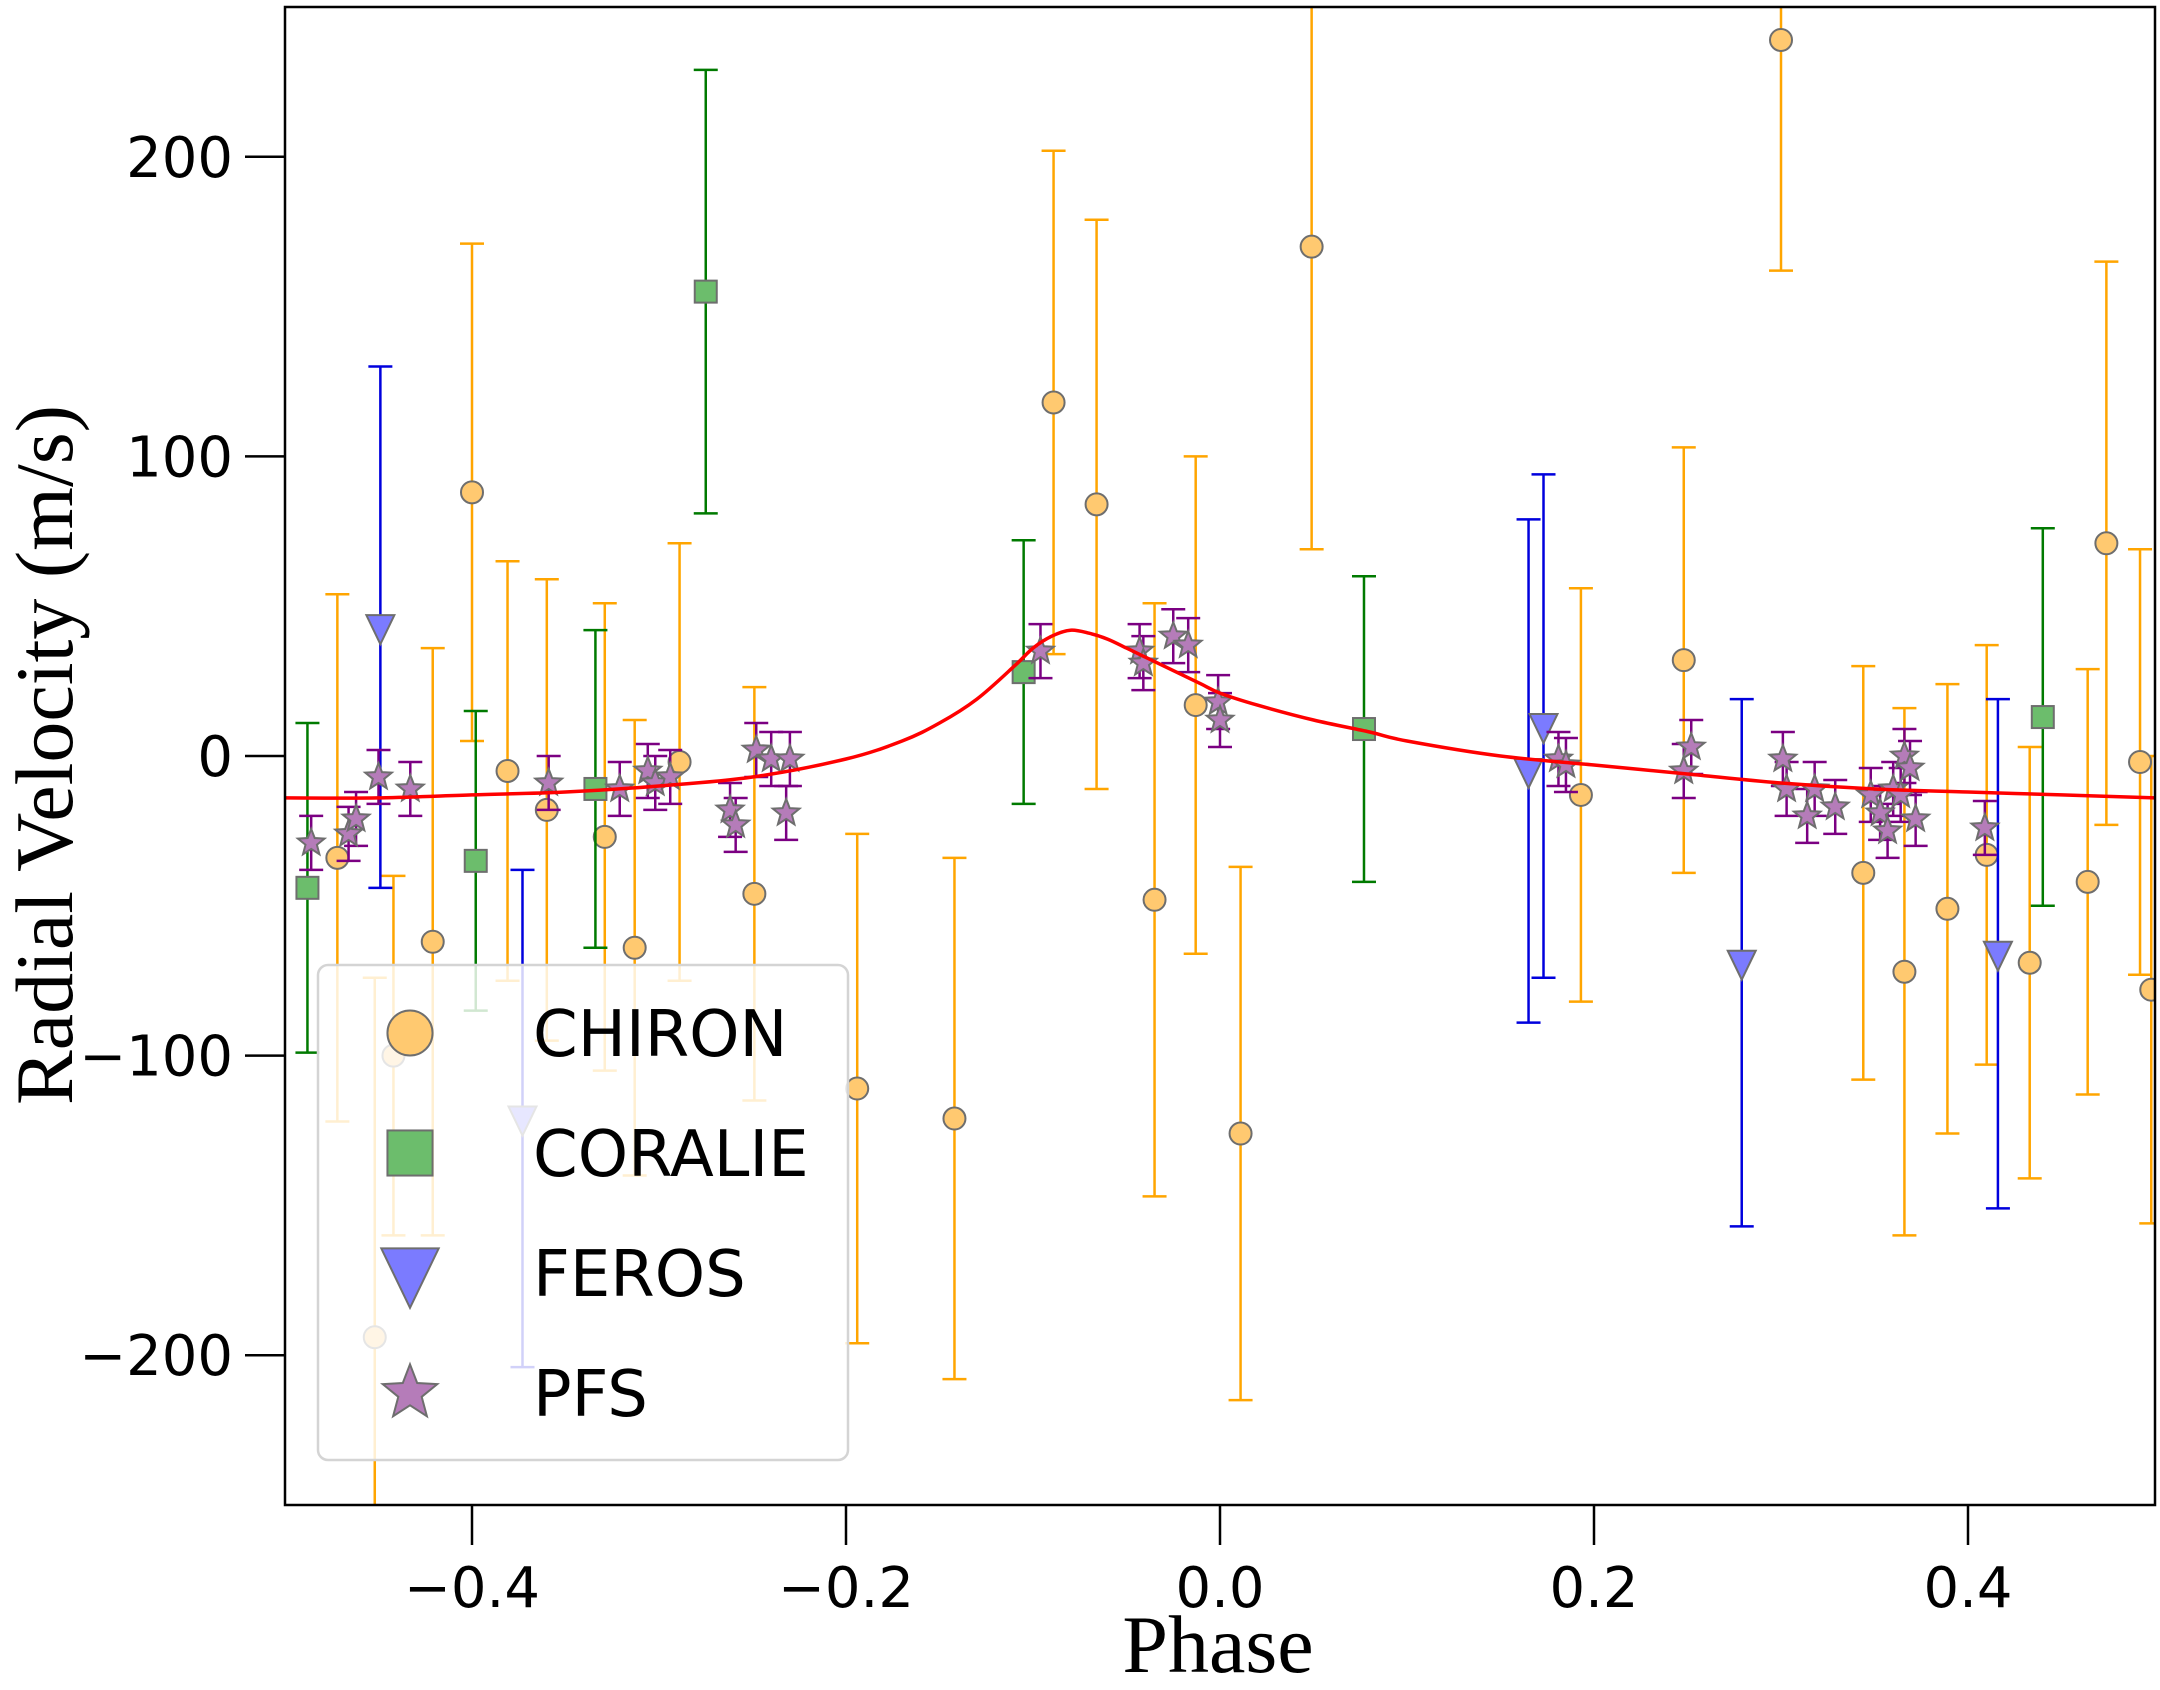  What do you see at coordinates (660, 1035) in the screenshot?
I see `legend-label-chiron: CHIRON` at bounding box center [660, 1035].